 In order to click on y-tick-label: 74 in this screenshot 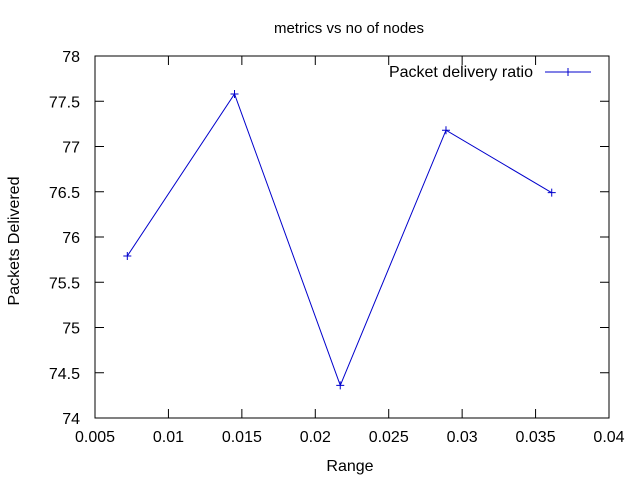, I will do `click(71, 419)`.